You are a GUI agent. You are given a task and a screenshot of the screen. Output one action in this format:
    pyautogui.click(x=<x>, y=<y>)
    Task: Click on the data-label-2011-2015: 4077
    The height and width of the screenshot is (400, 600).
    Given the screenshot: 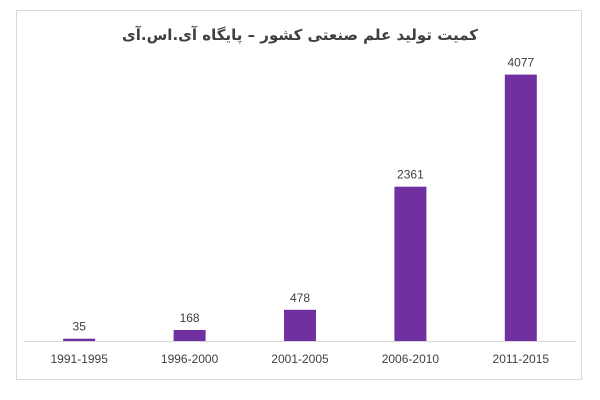 What is the action you would take?
    pyautogui.click(x=520, y=63)
    